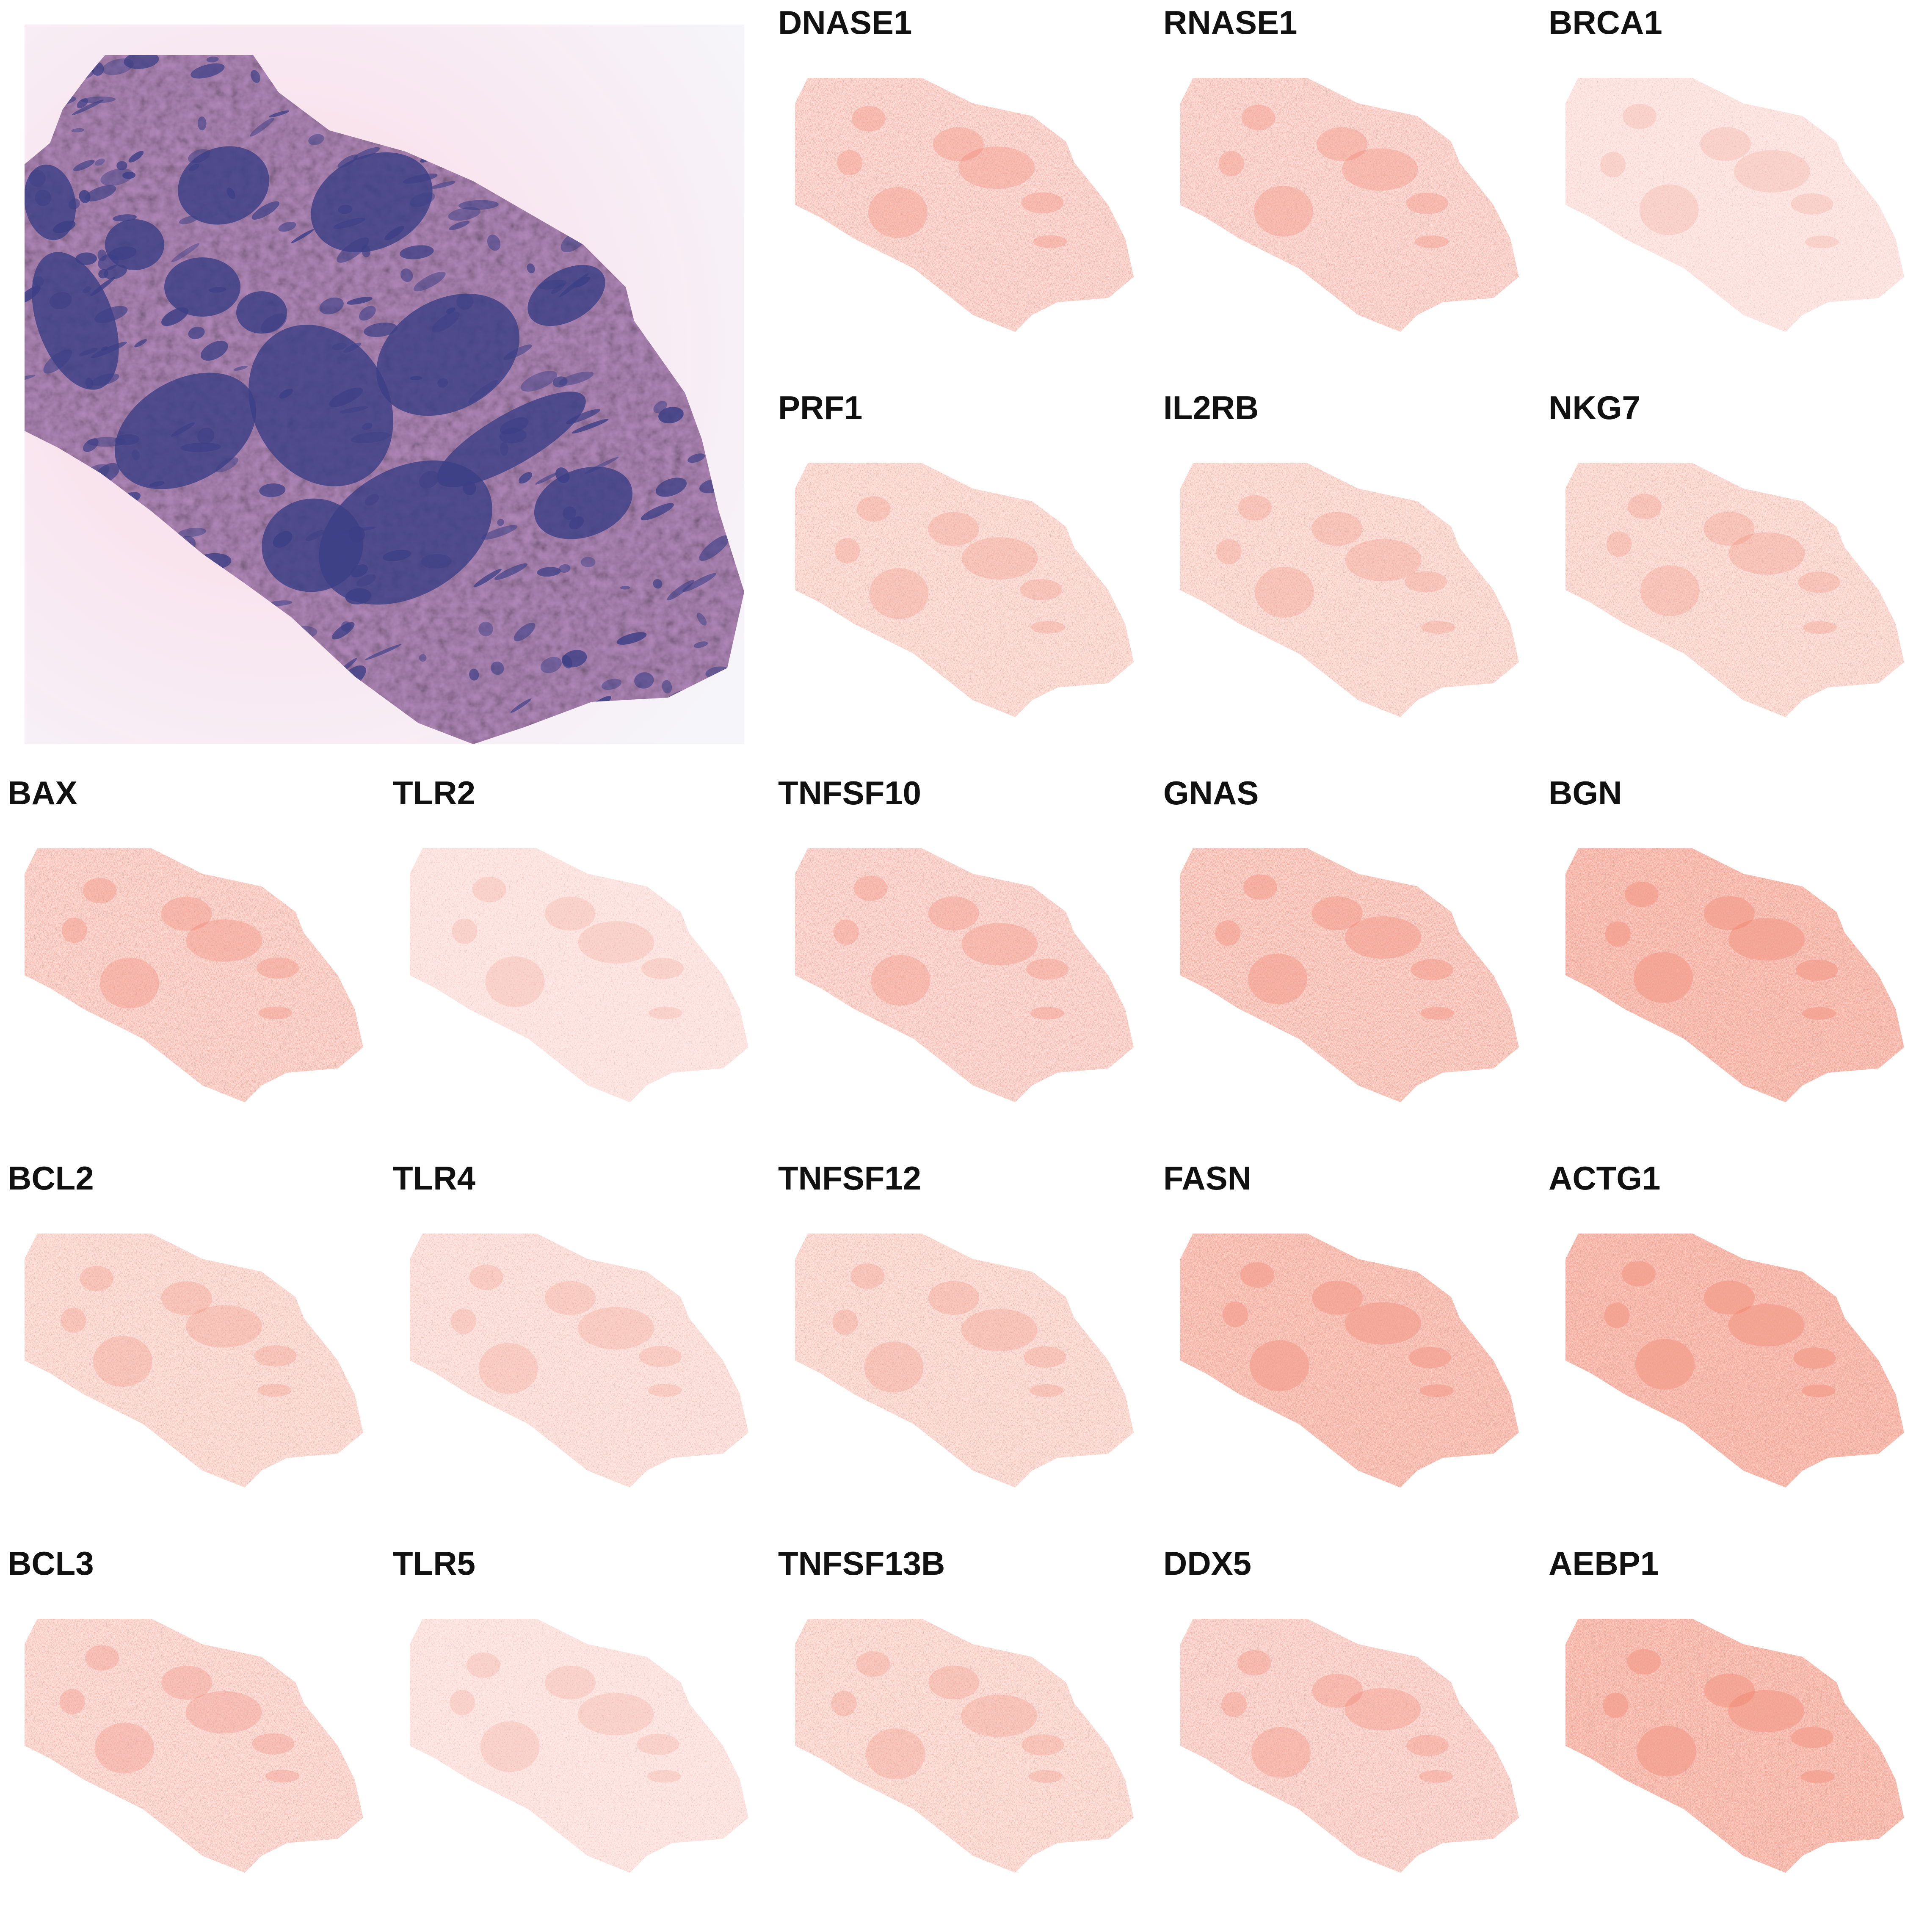  Describe the element at coordinates (51, 1178) in the screenshot. I see `gene-title: BCL2` at that location.